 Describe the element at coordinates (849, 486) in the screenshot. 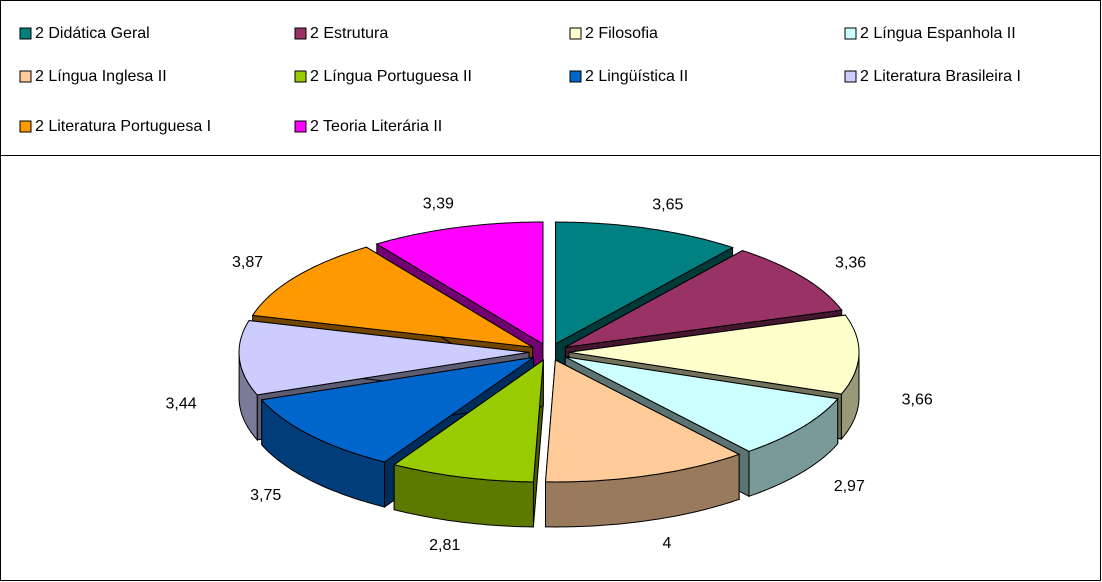

I see `data-label: 2,97` at that location.